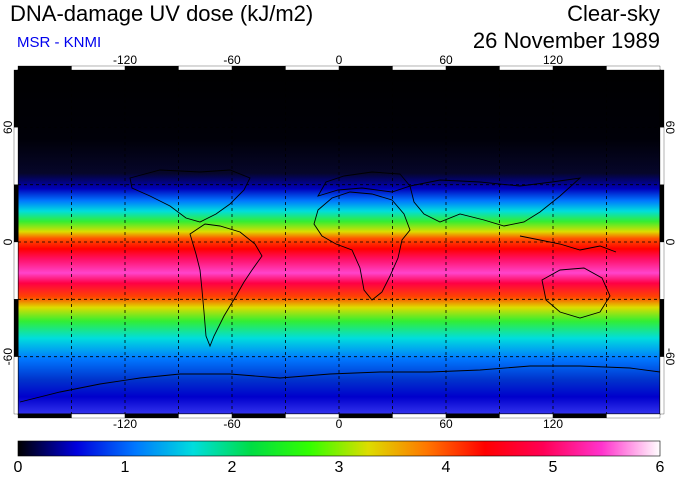 The height and width of the screenshot is (480, 678). What do you see at coordinates (670, 242) in the screenshot?
I see `latitude-tick-label-right: 0` at bounding box center [670, 242].